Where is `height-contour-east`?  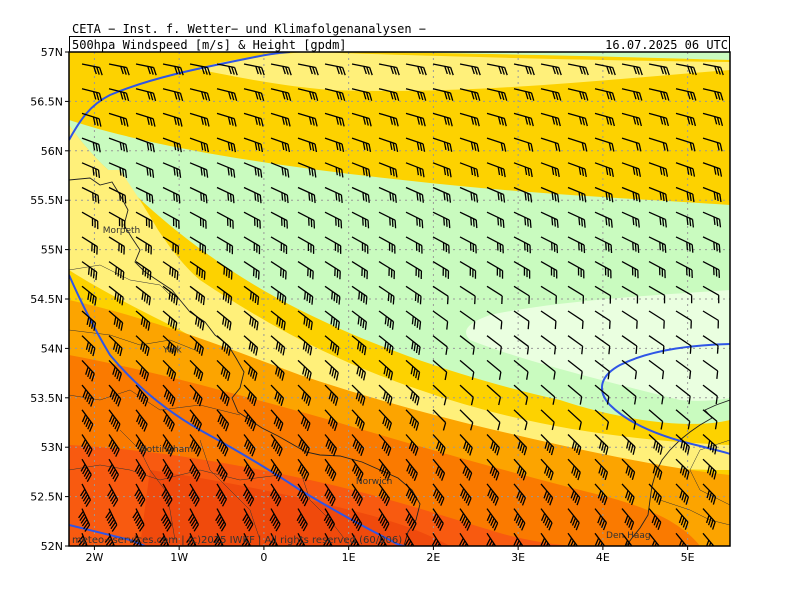 height-contour-east is located at coordinates (665, 399).